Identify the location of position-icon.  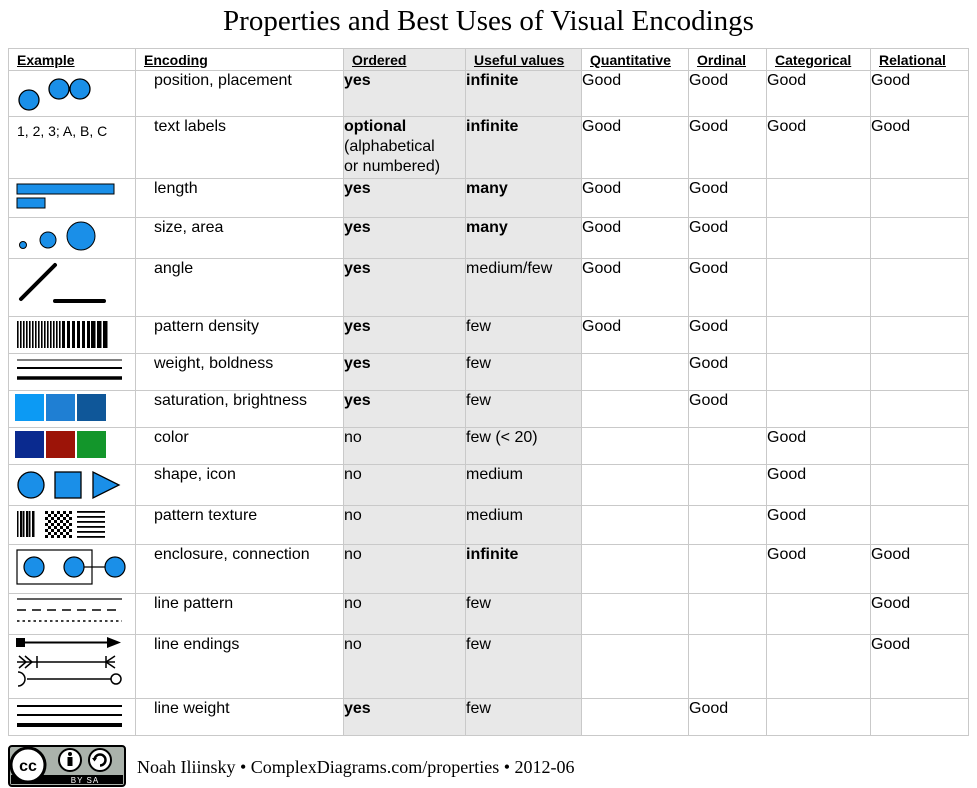
(72, 93).